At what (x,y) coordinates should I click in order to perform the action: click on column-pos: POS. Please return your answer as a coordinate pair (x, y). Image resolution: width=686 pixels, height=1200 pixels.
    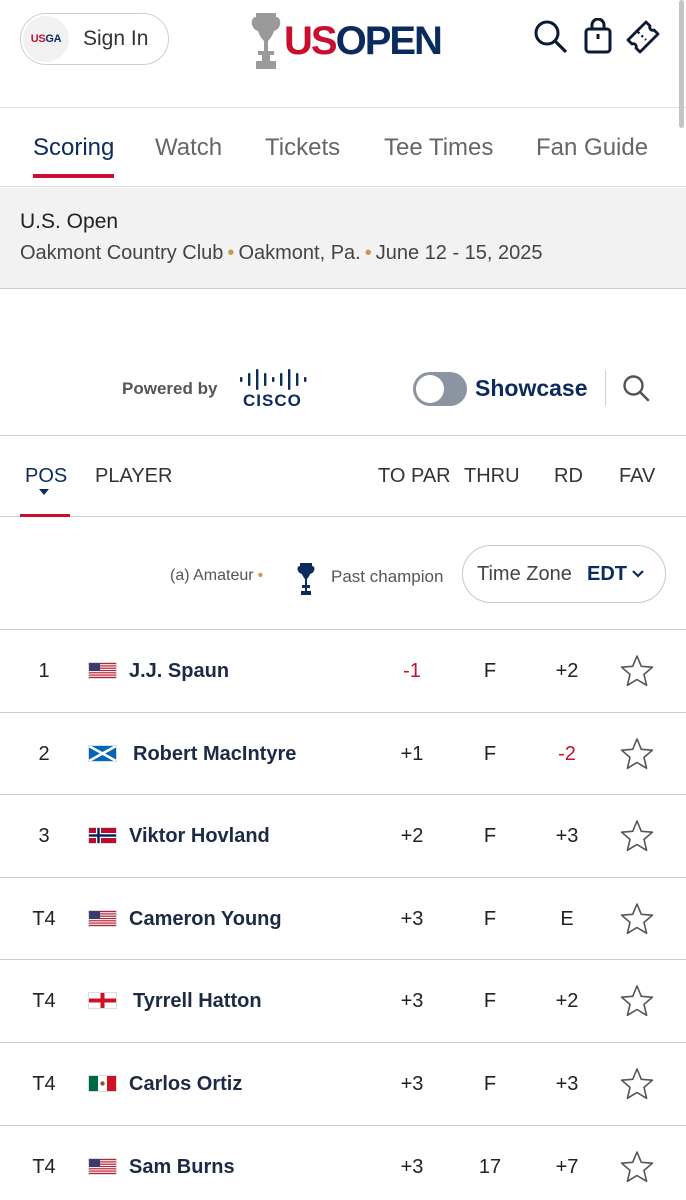
    Looking at the image, I should click on (46, 476).